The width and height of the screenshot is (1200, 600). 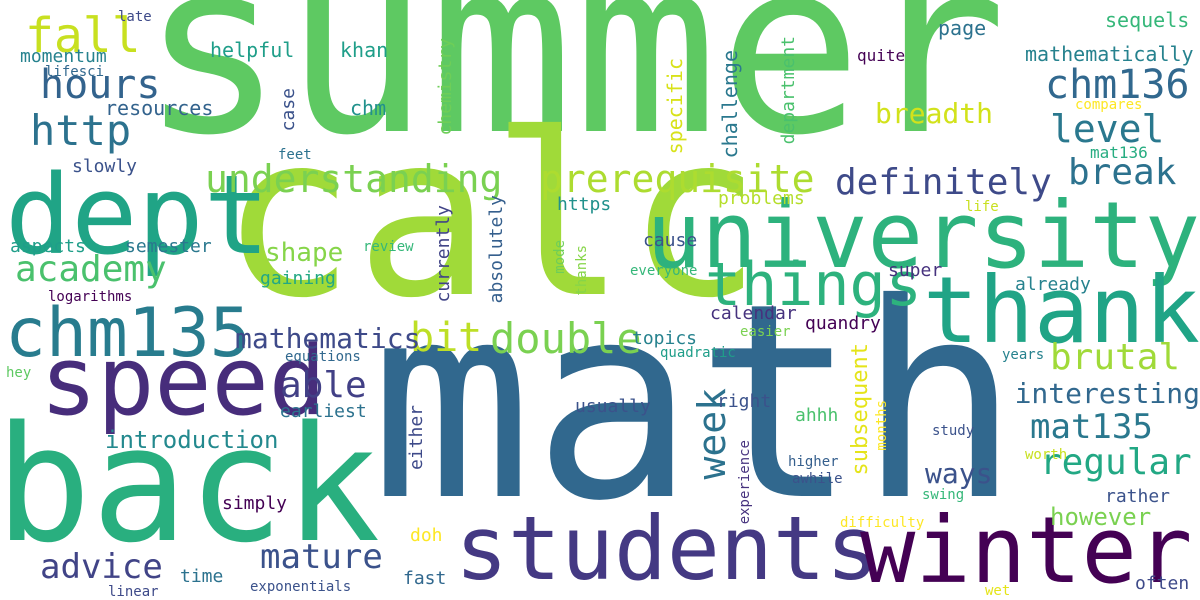 I want to click on word-winter: winter, so click(x=1026, y=548).